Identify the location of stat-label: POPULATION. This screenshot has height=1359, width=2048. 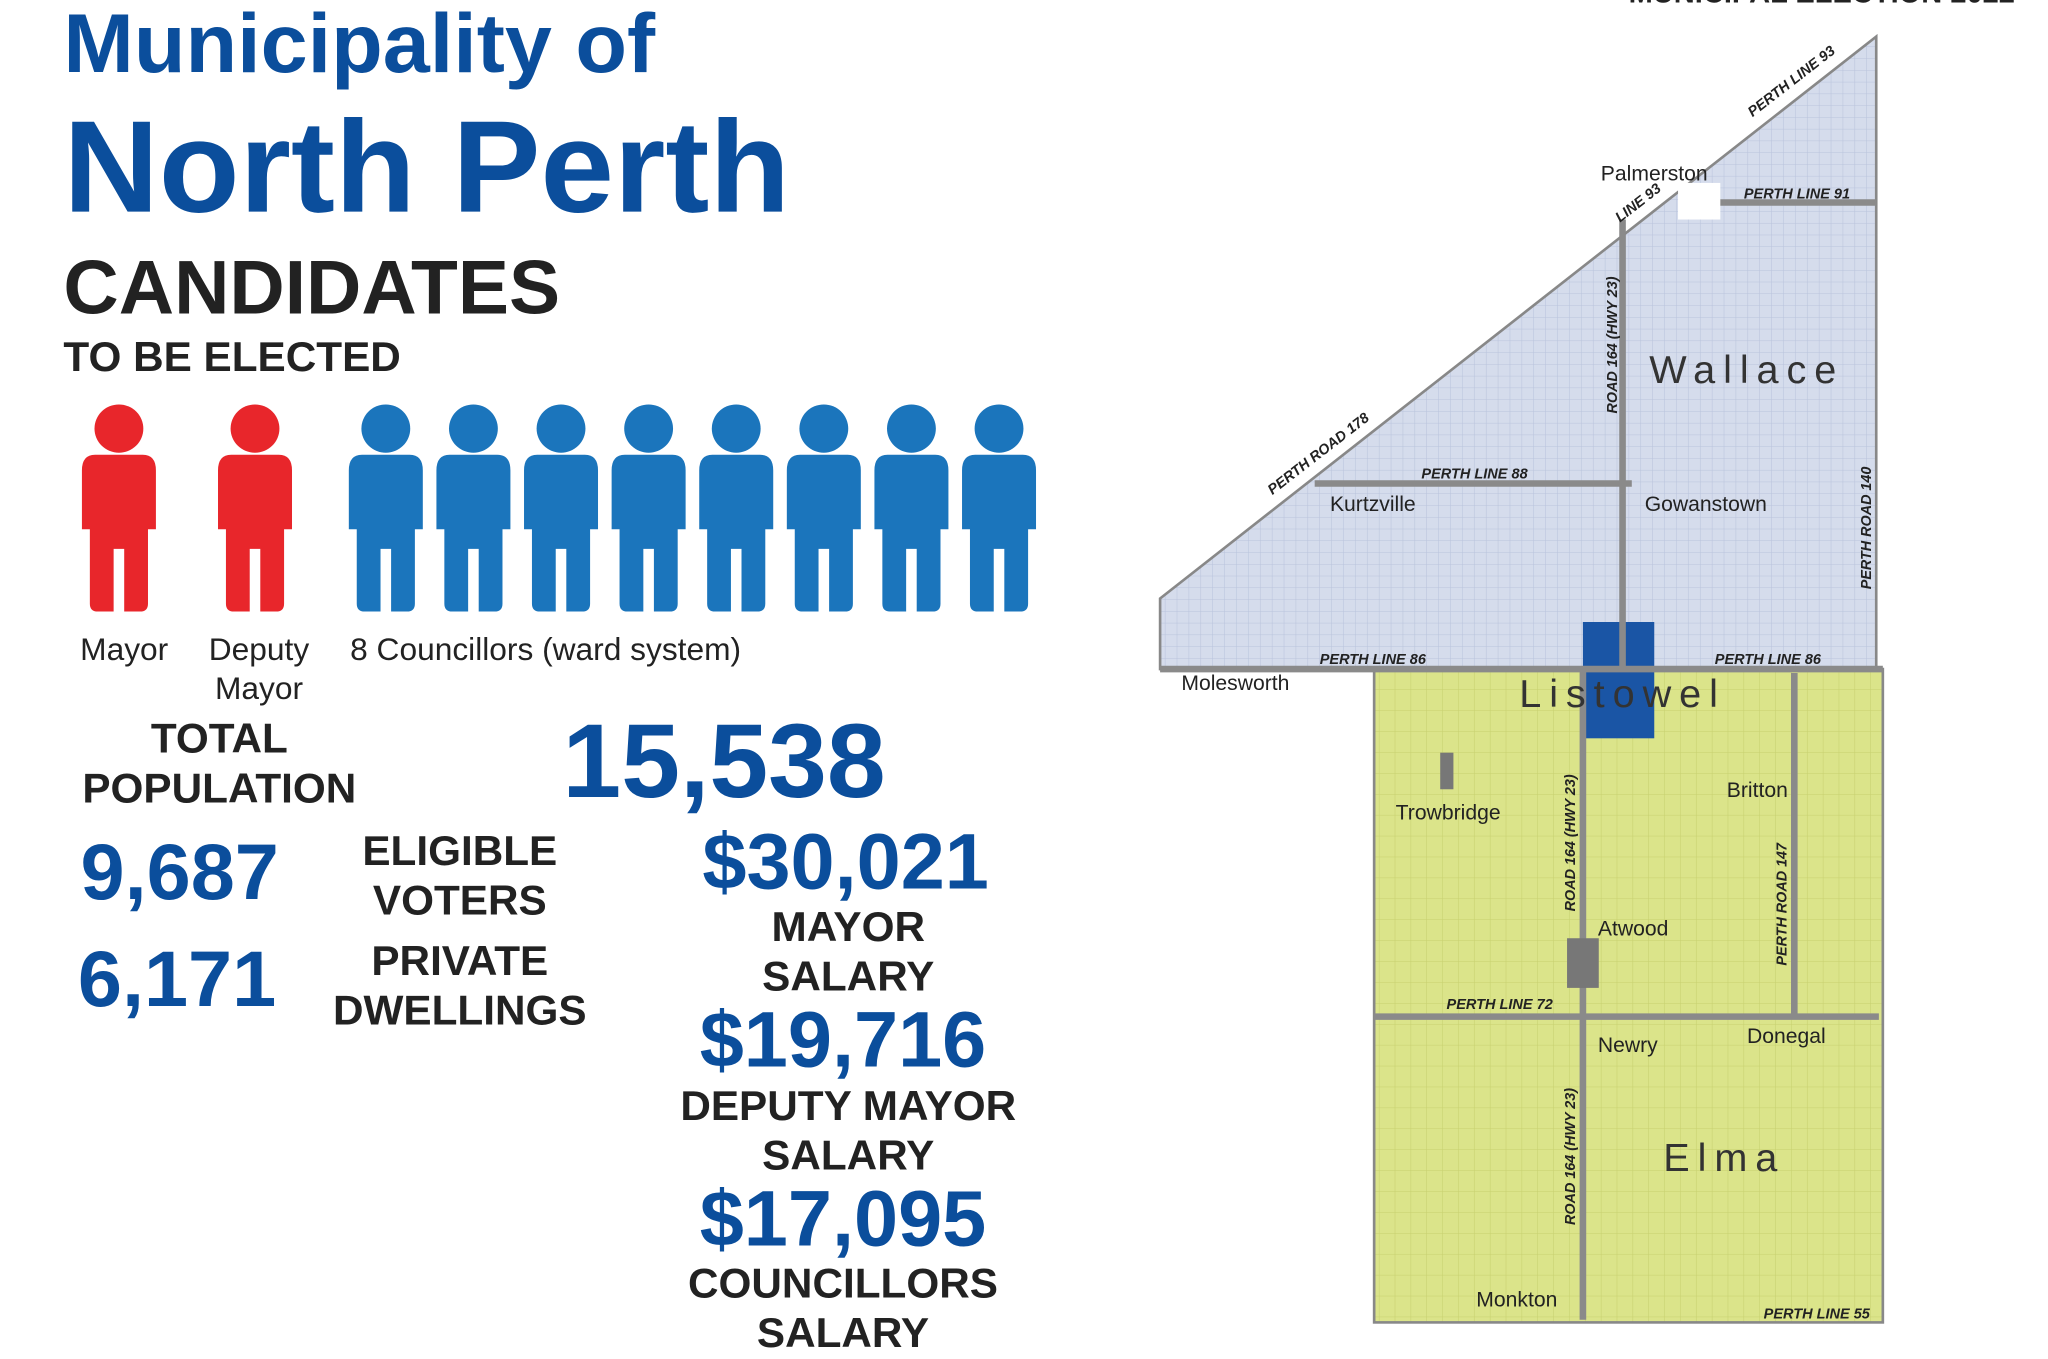
(219, 788).